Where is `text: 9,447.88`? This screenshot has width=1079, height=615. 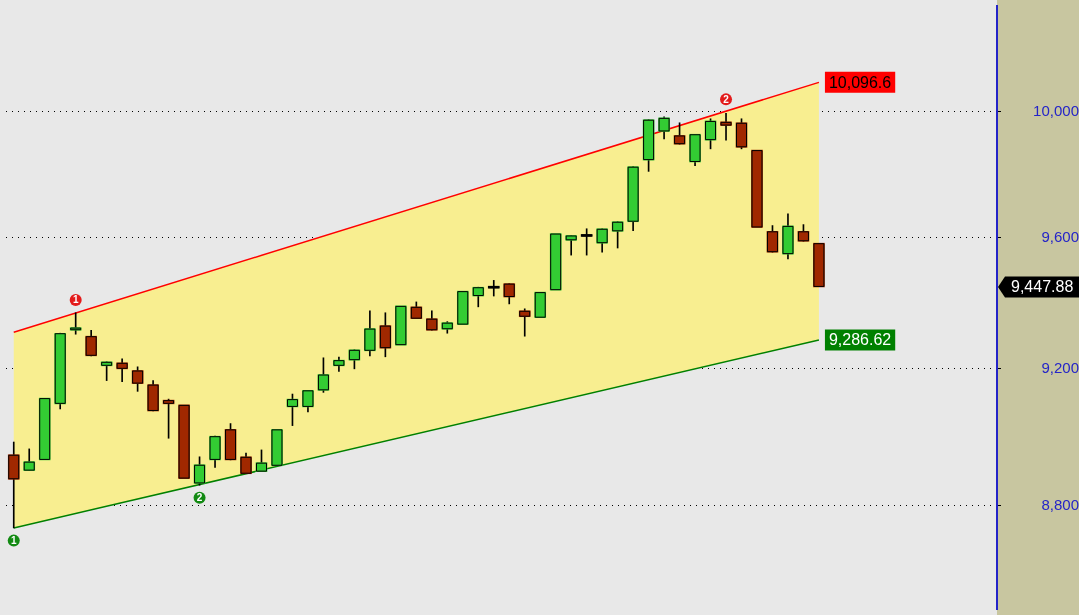
text: 9,447.88 is located at coordinates (1042, 287).